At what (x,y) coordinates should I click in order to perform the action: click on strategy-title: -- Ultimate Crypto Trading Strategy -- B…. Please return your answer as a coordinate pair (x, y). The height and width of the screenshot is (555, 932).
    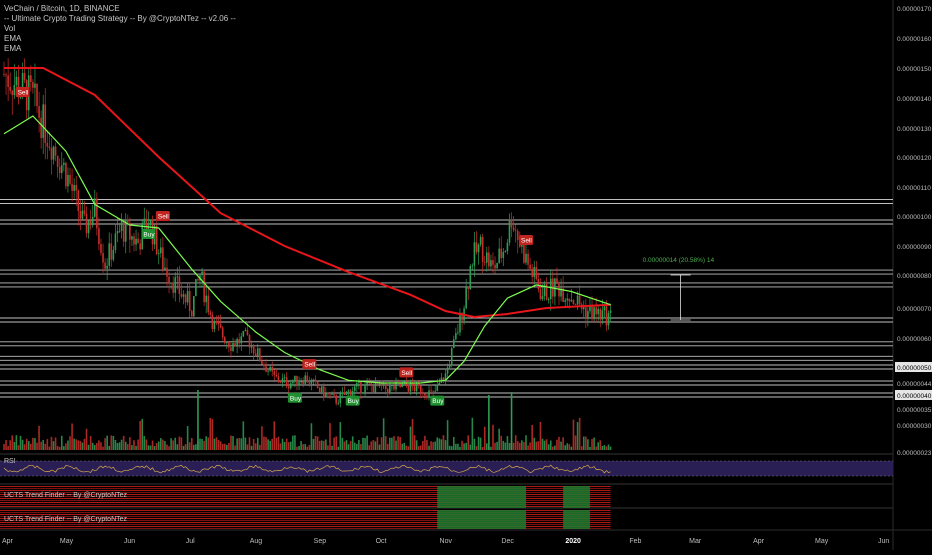
    Looking at the image, I should click on (120, 18).